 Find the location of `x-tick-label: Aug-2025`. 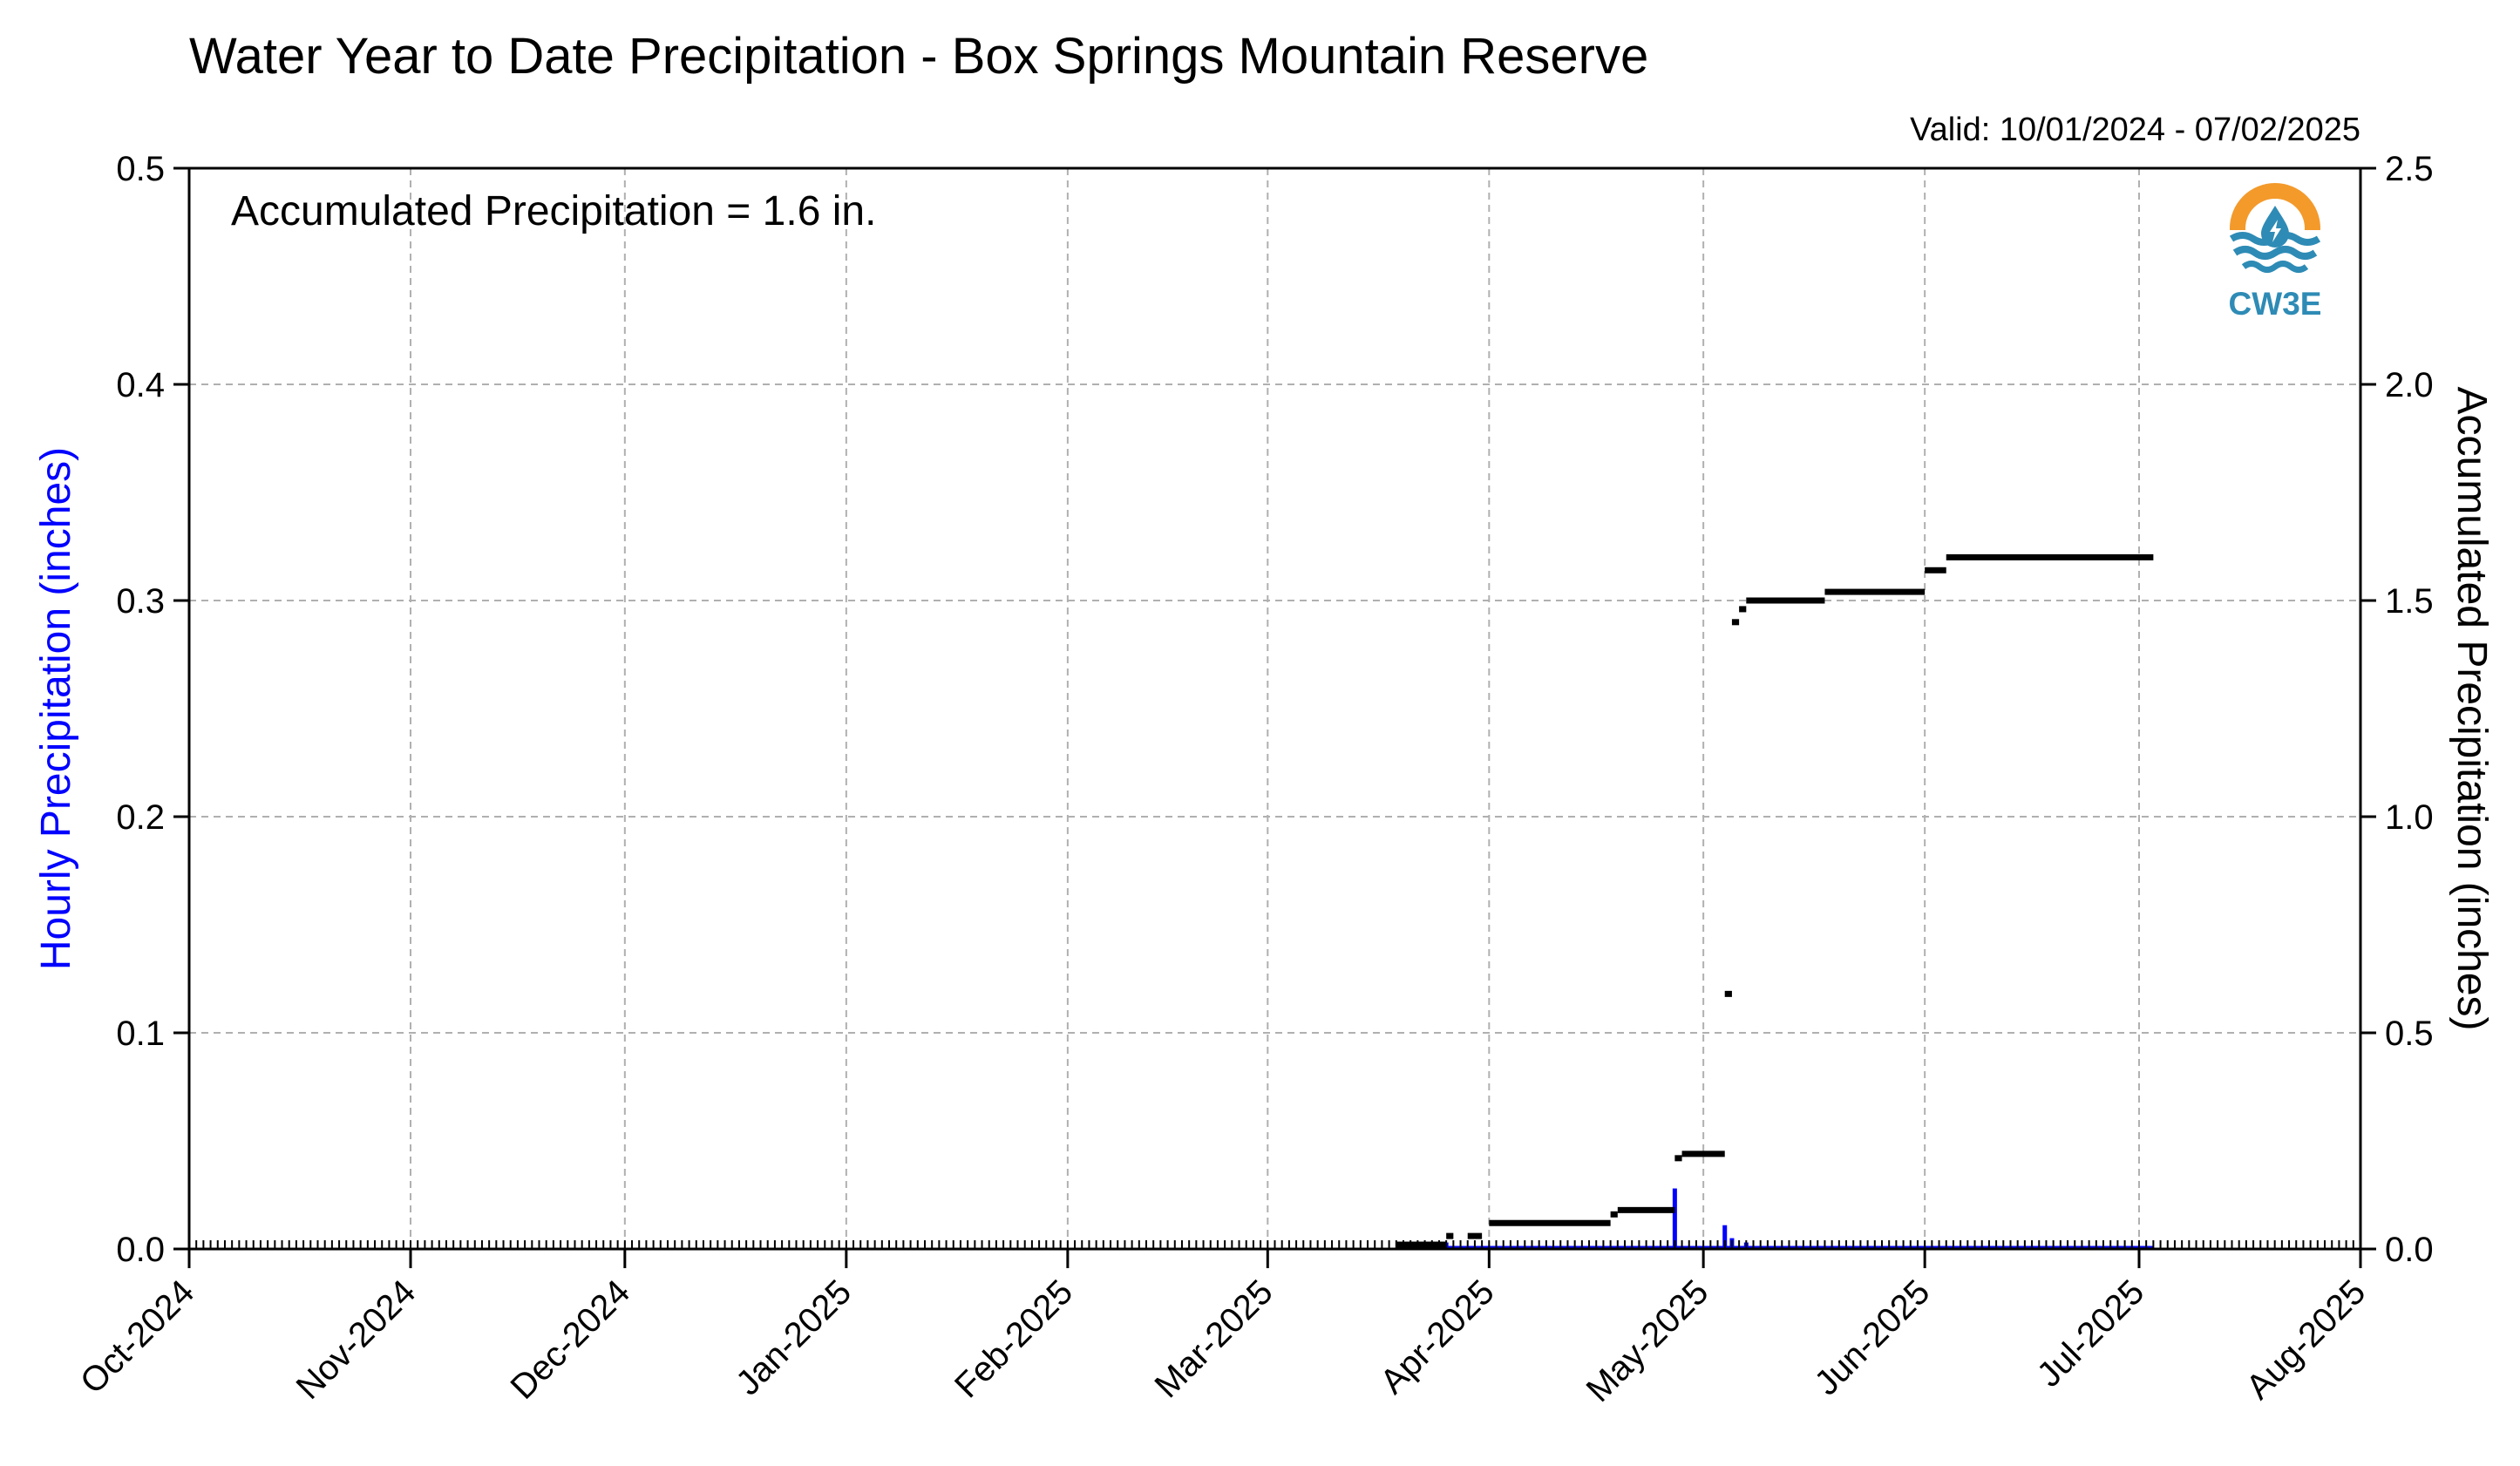

x-tick-label: Aug-2025 is located at coordinates (2306, 1340).